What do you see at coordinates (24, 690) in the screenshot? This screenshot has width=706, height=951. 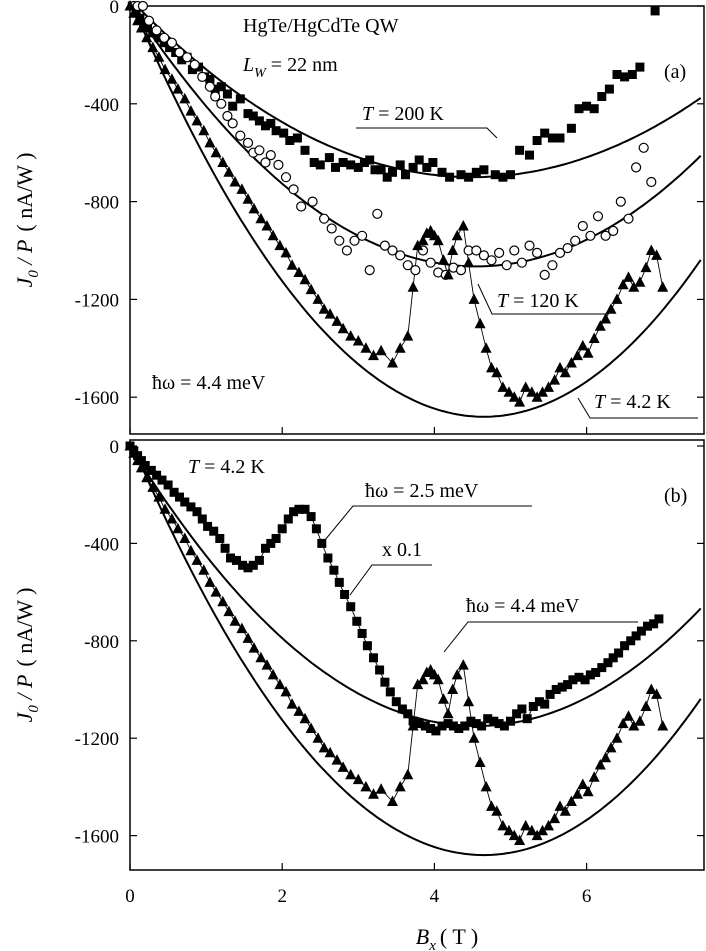 I see `panel-b-y-title-ratio: / P` at bounding box center [24, 690].